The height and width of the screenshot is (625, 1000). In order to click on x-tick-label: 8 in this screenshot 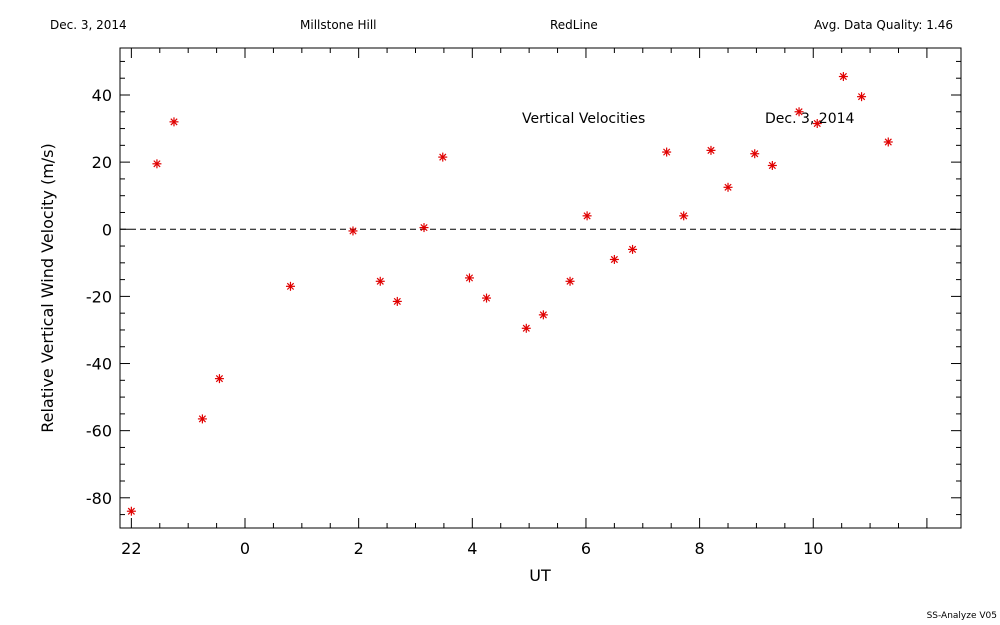, I will do `click(700, 548)`.